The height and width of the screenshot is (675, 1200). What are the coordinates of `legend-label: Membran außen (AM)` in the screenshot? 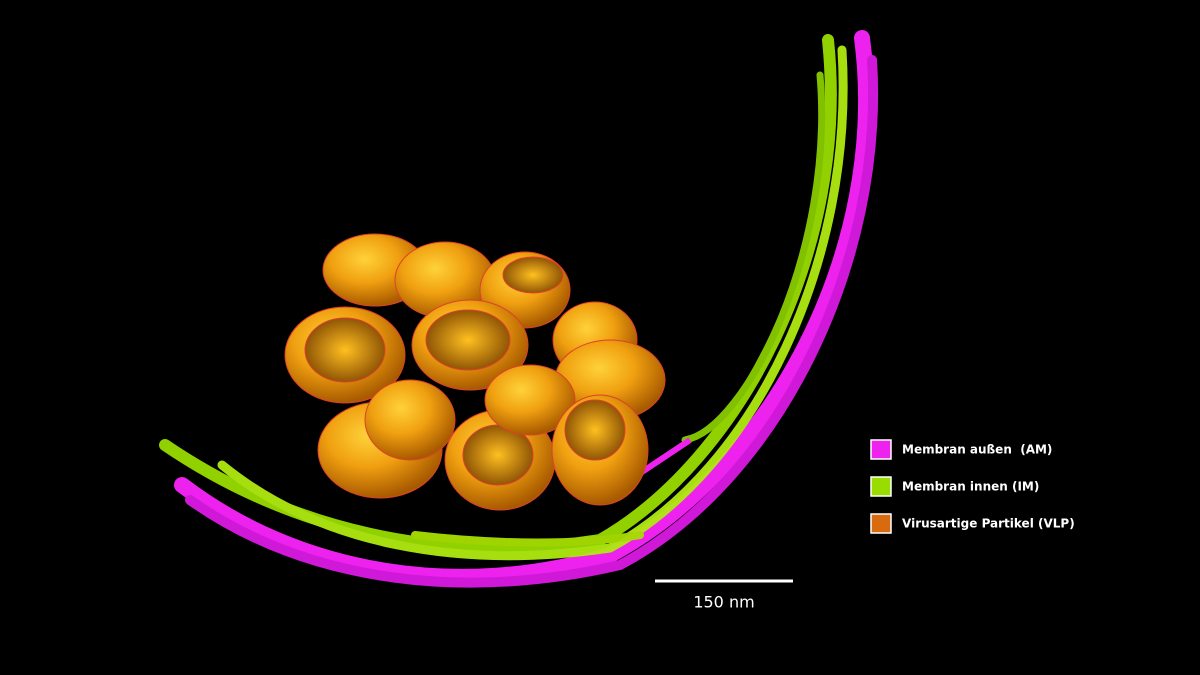 It's located at (977, 450).